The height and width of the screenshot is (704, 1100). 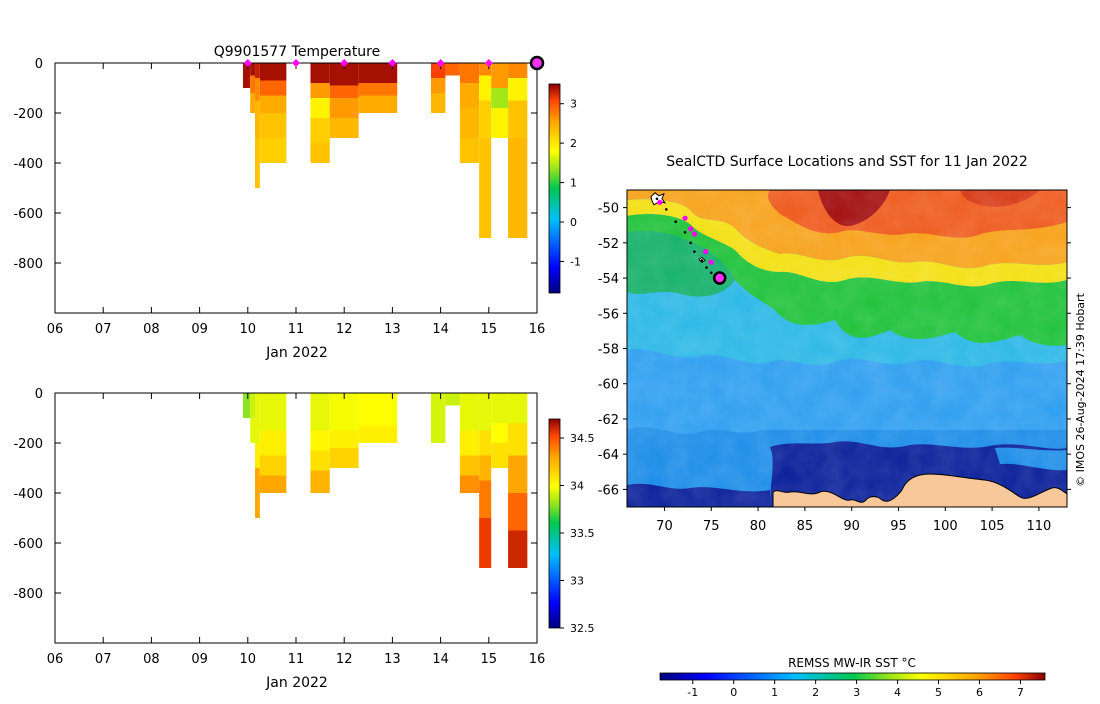 What do you see at coordinates (608, 314) in the screenshot?
I see `map-y-tick-label: -56` at bounding box center [608, 314].